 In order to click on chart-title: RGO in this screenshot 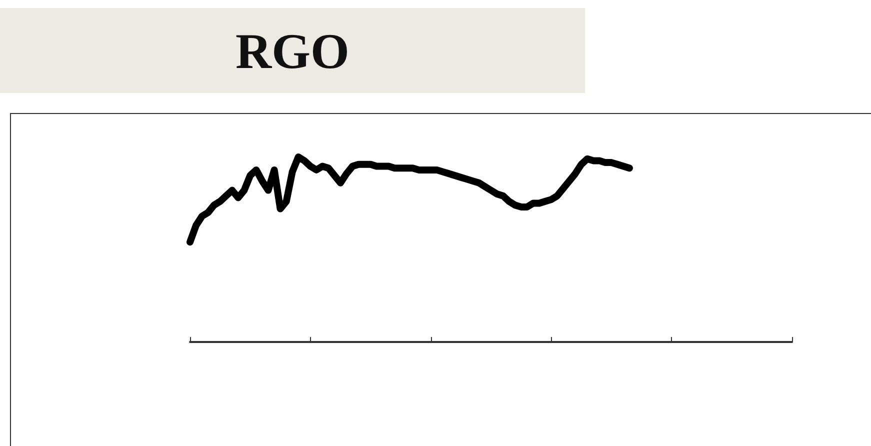, I will do `click(292, 50)`.